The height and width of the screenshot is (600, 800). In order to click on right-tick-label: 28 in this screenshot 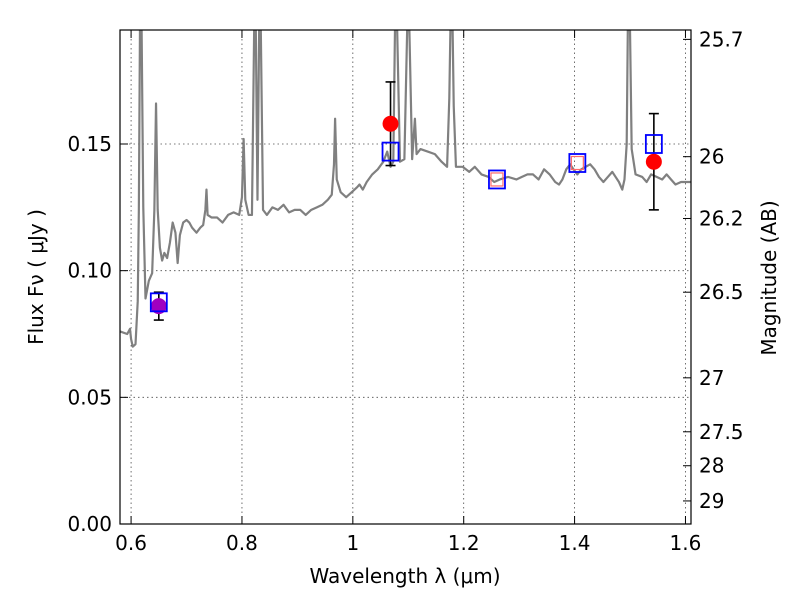, I will do `click(711, 466)`.